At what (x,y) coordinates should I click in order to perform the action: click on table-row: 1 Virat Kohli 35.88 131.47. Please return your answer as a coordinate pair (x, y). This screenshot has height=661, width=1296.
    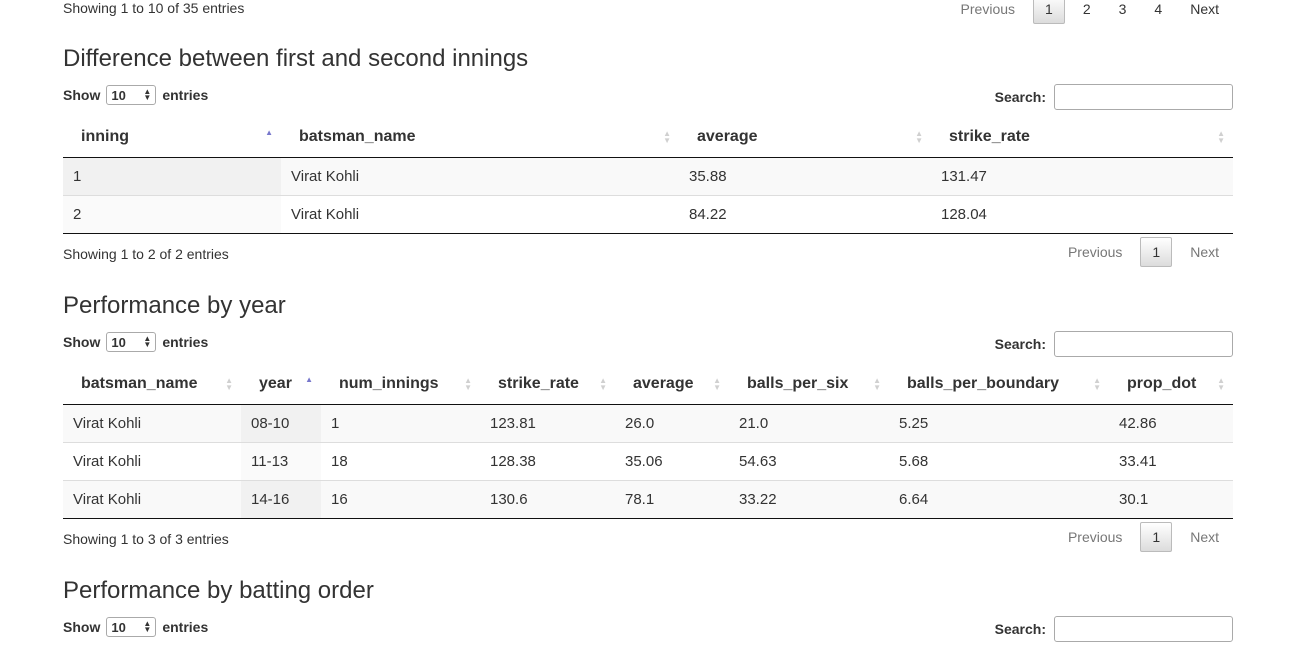
    Looking at the image, I should click on (648, 176).